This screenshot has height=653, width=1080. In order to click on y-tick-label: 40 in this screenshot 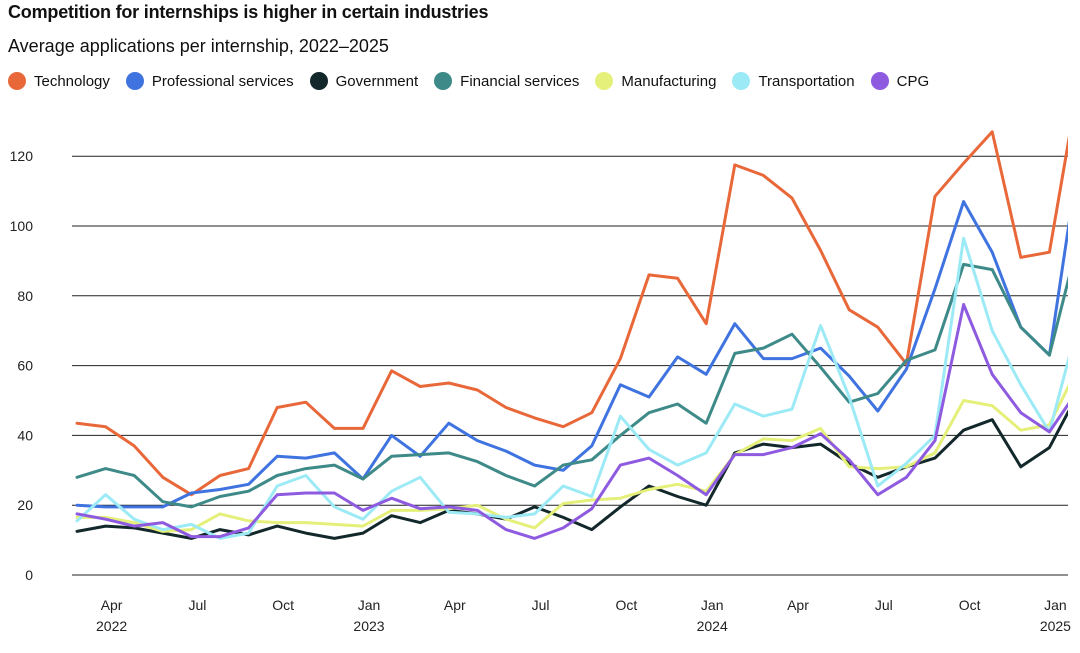, I will do `click(25, 435)`.